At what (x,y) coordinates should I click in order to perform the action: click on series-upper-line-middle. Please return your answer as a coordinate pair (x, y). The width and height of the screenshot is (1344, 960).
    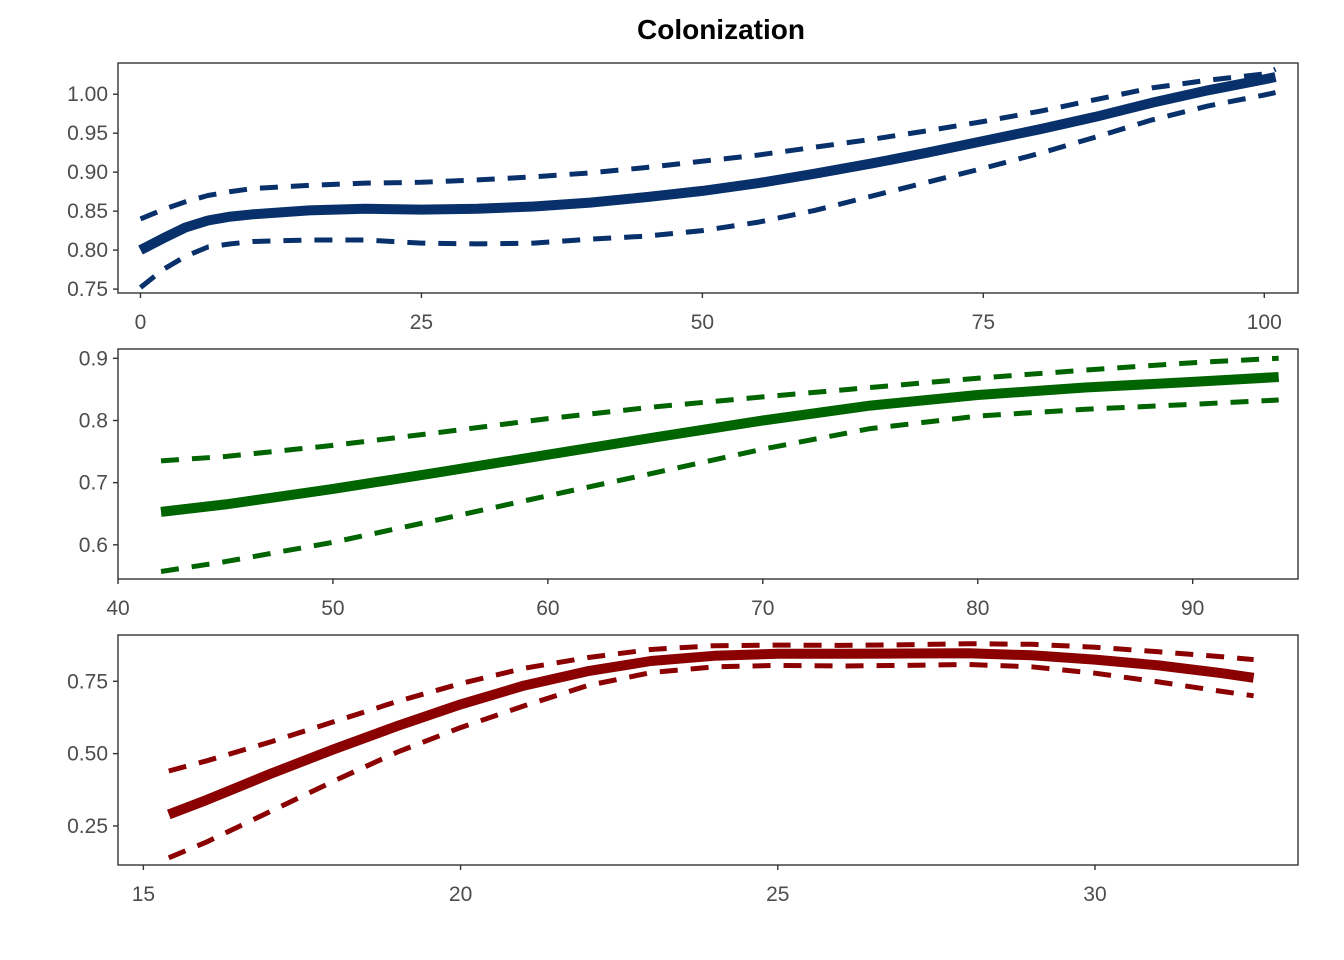
    Looking at the image, I should click on (719, 409).